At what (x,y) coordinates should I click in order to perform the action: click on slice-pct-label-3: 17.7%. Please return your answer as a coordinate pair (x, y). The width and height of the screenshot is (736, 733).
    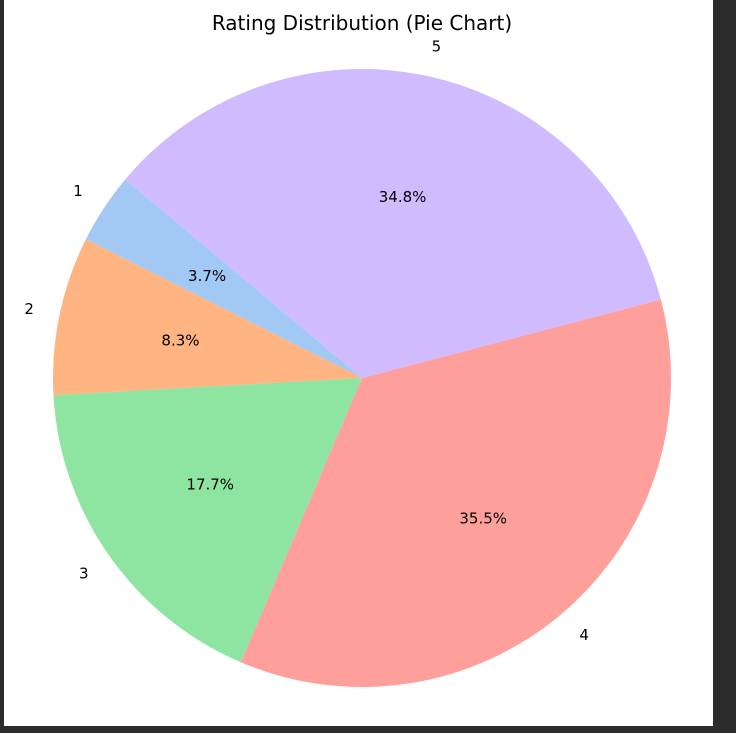
    Looking at the image, I should click on (210, 485).